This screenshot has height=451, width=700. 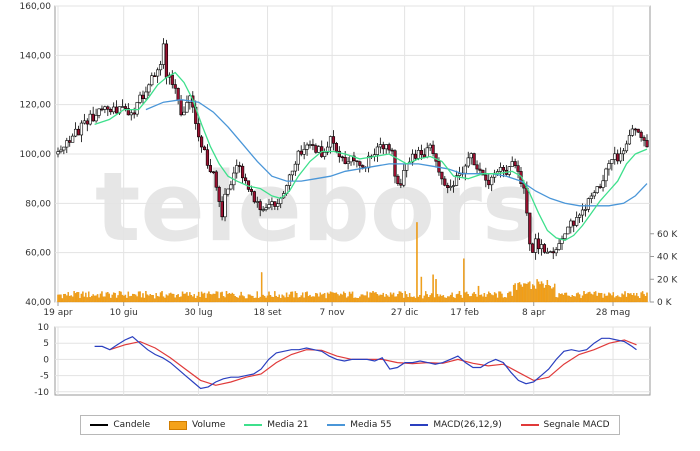 I want to click on legend-item-ma55: Media 55, so click(x=359, y=425).